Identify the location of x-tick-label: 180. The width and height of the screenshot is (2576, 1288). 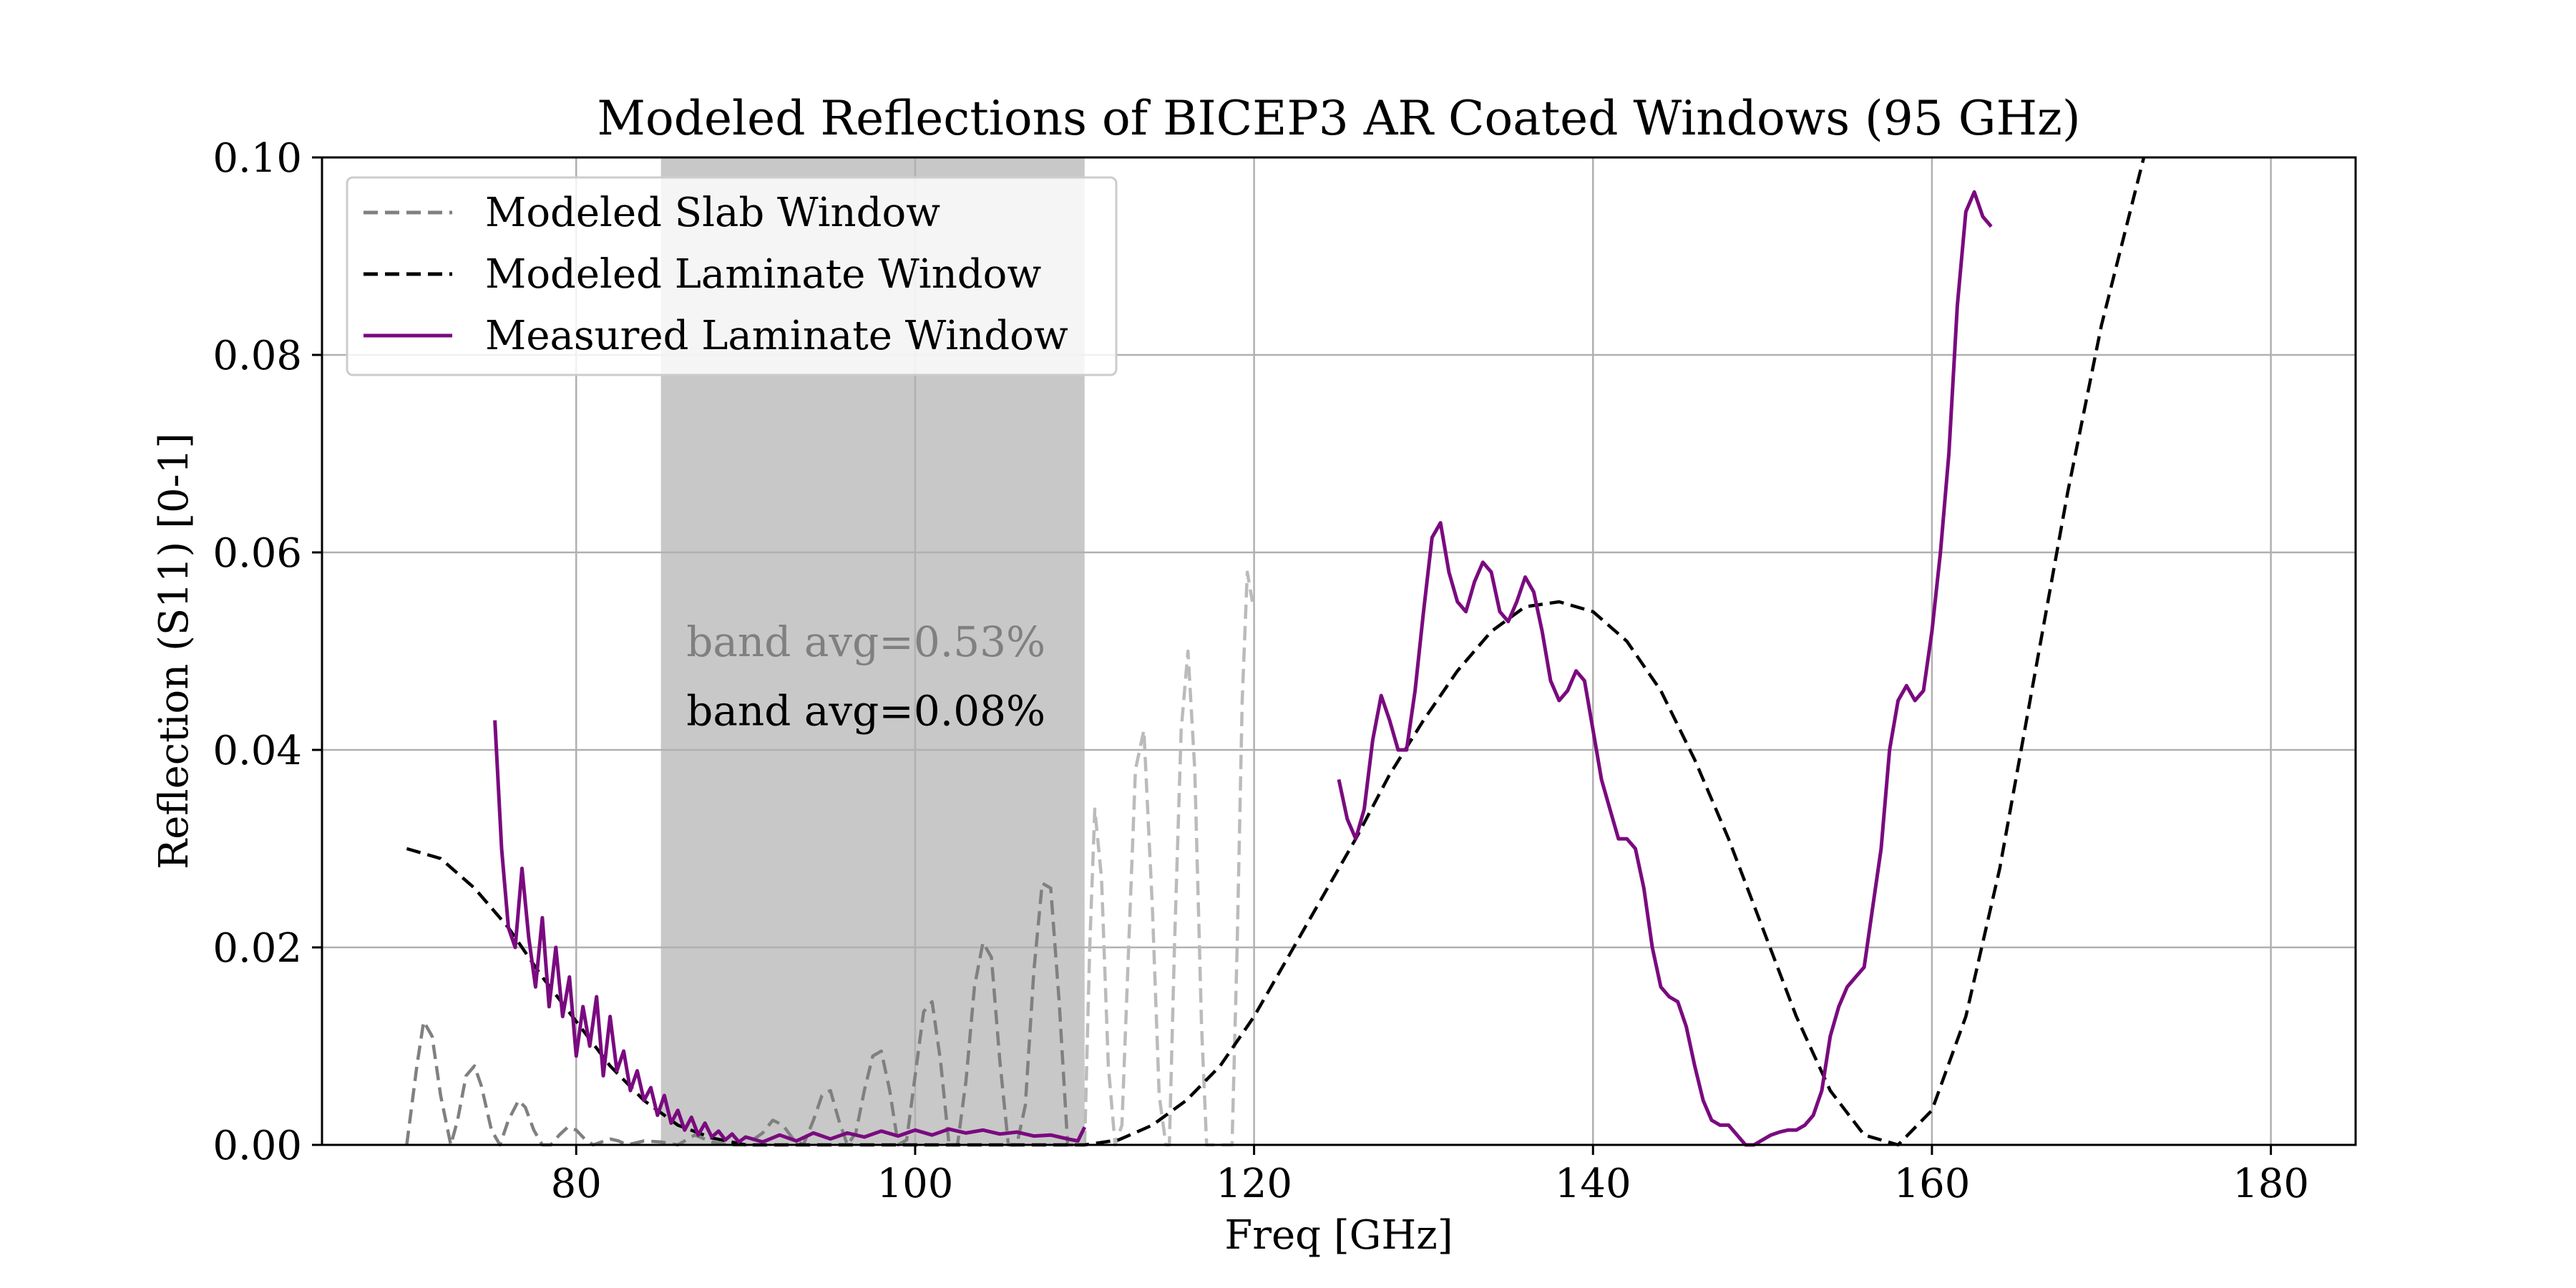
(2271, 1184).